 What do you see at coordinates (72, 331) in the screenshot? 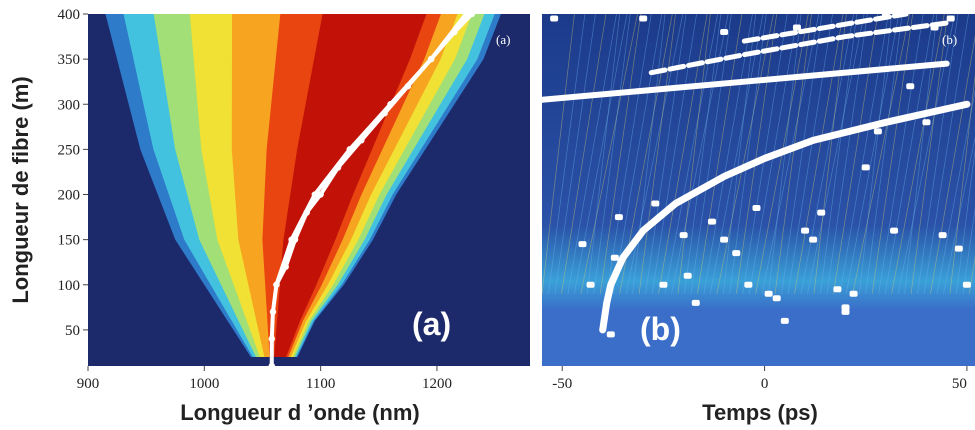
I see `panel-a-y-tick-label-0: 50` at bounding box center [72, 331].